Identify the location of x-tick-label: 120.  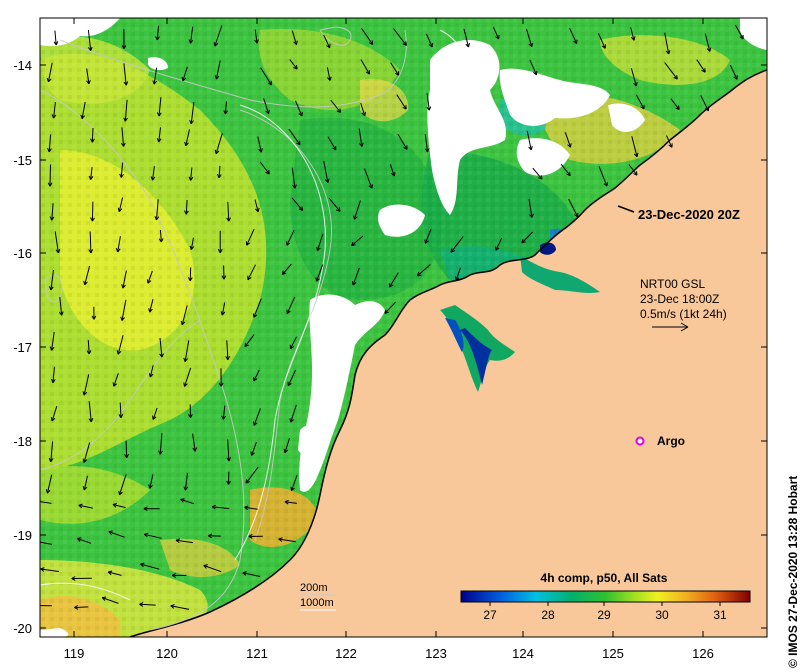
(167, 653).